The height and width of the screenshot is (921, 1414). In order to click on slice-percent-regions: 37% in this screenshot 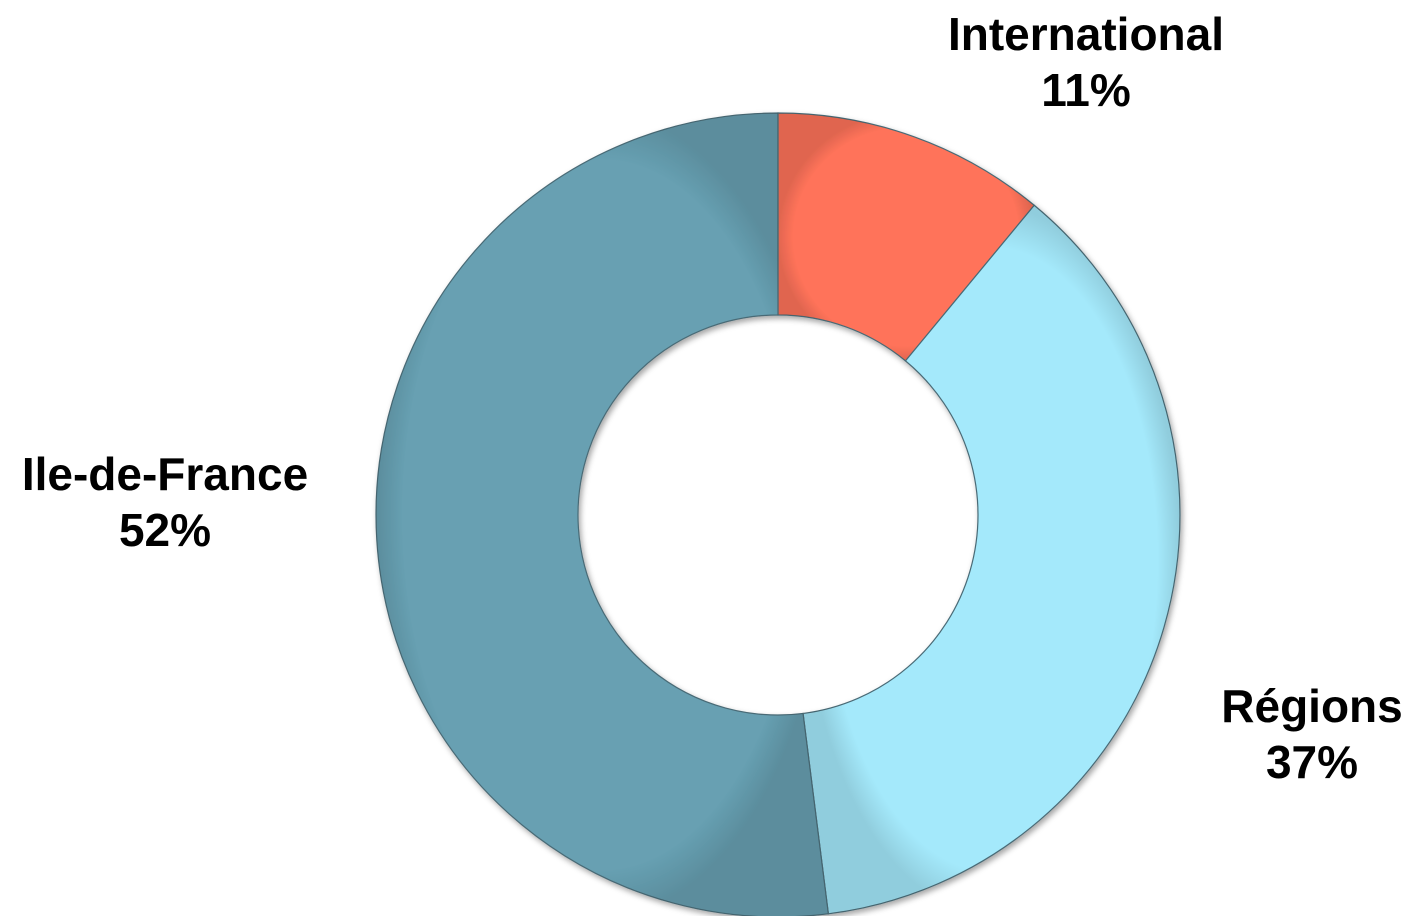, I will do `click(1312, 762)`.